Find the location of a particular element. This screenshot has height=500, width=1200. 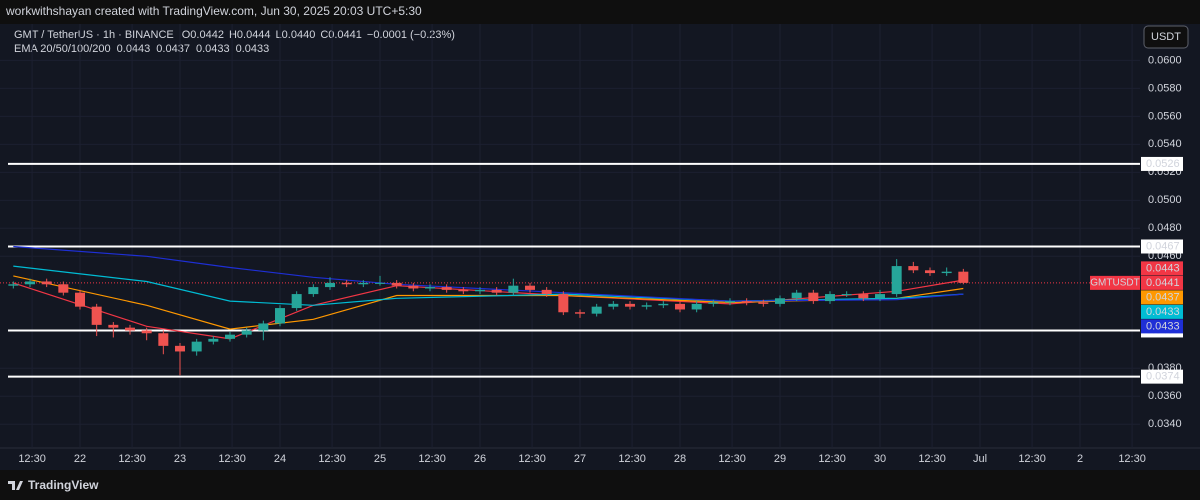

symbol-tag: GMTUSDT is located at coordinates (1114, 283).